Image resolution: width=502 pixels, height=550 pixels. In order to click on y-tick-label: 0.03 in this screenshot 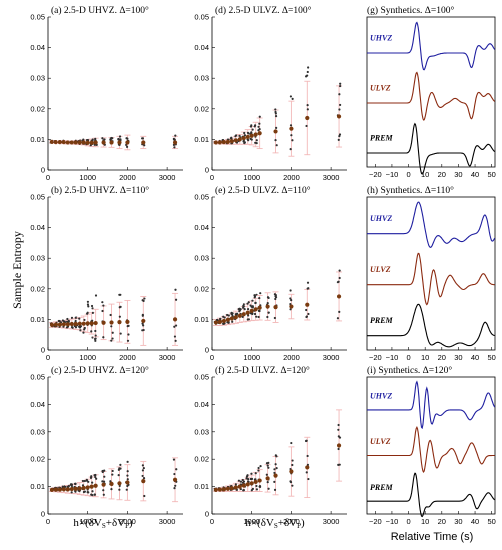, I will do `click(37, 431)`.